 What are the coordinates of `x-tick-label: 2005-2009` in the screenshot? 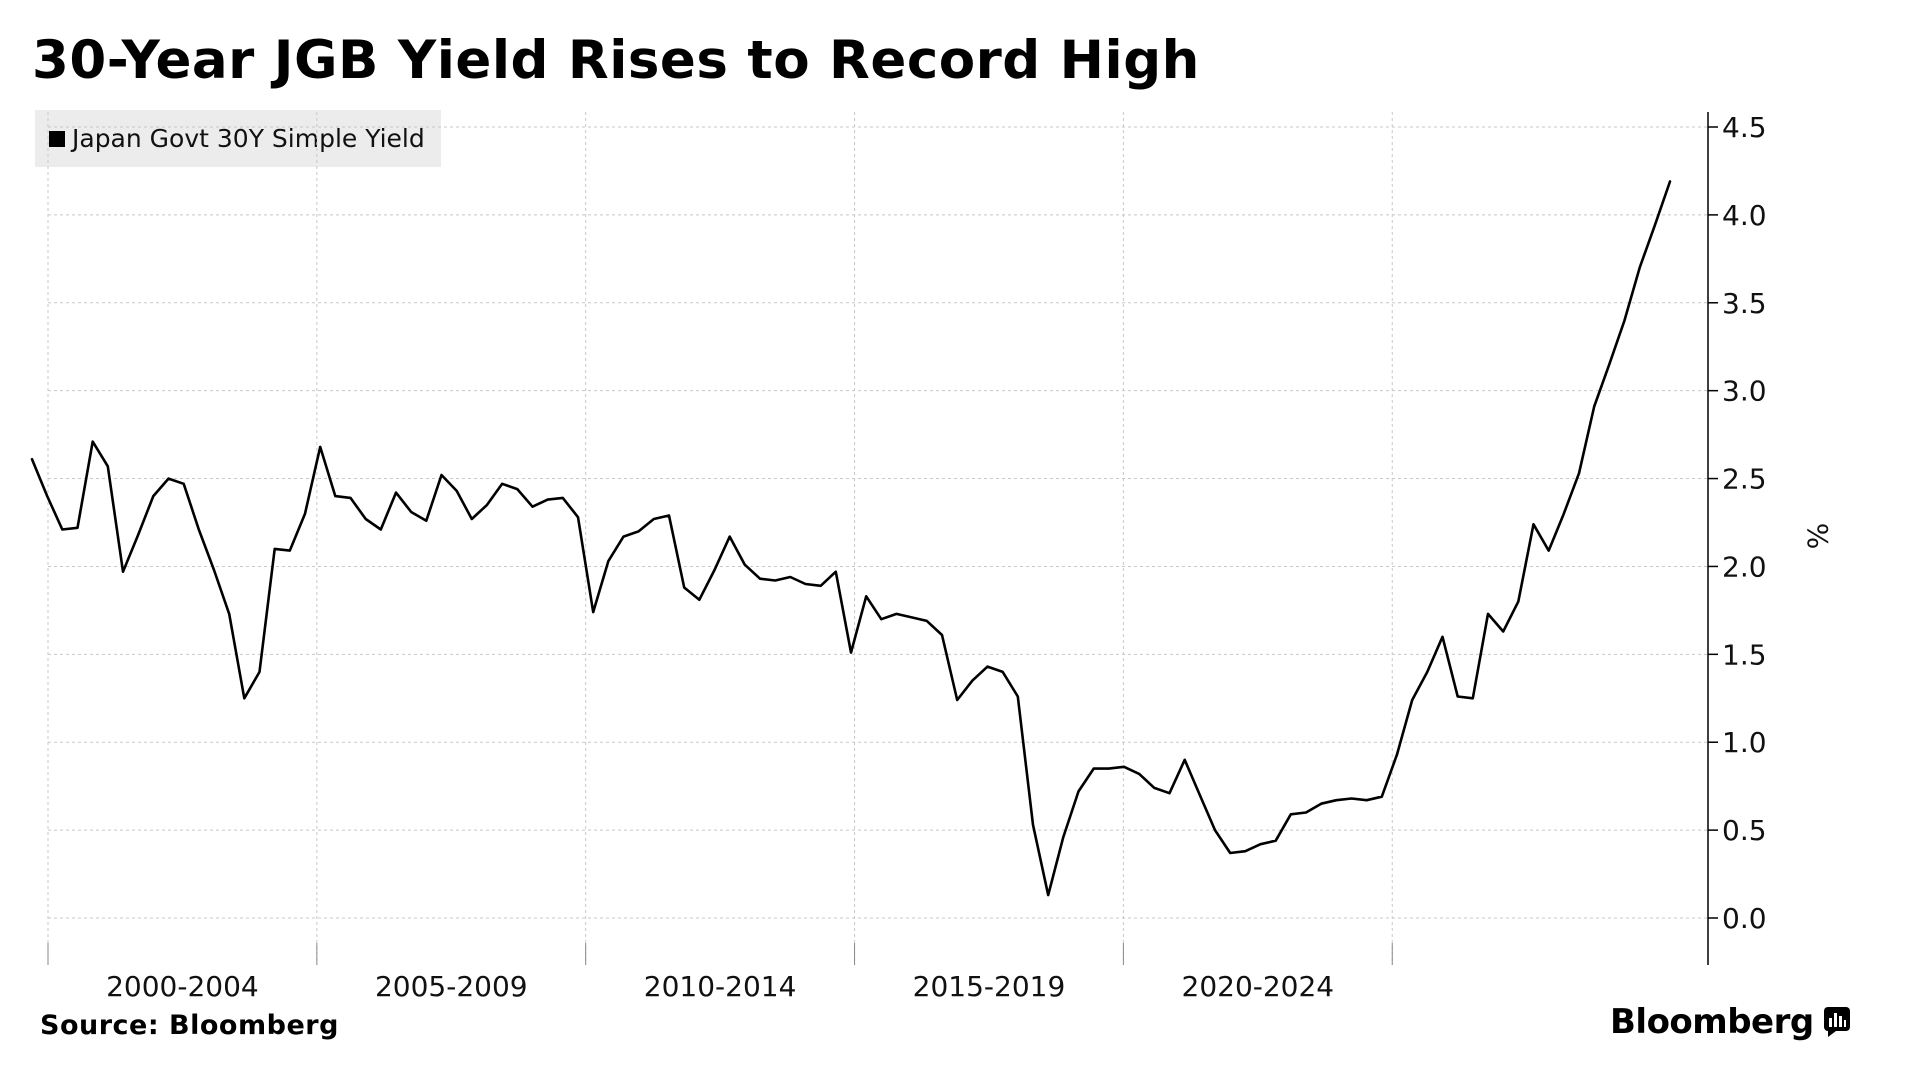 It's located at (451, 985).